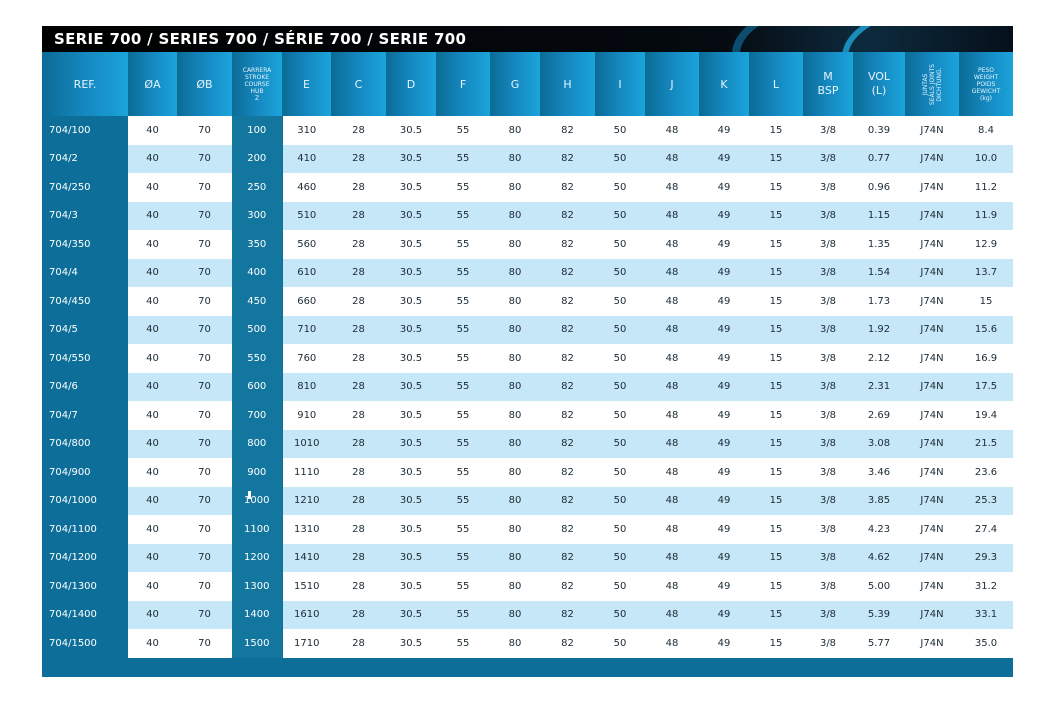 The image size is (1056, 712). What do you see at coordinates (411, 84) in the screenshot?
I see `col-header-d: D` at bounding box center [411, 84].